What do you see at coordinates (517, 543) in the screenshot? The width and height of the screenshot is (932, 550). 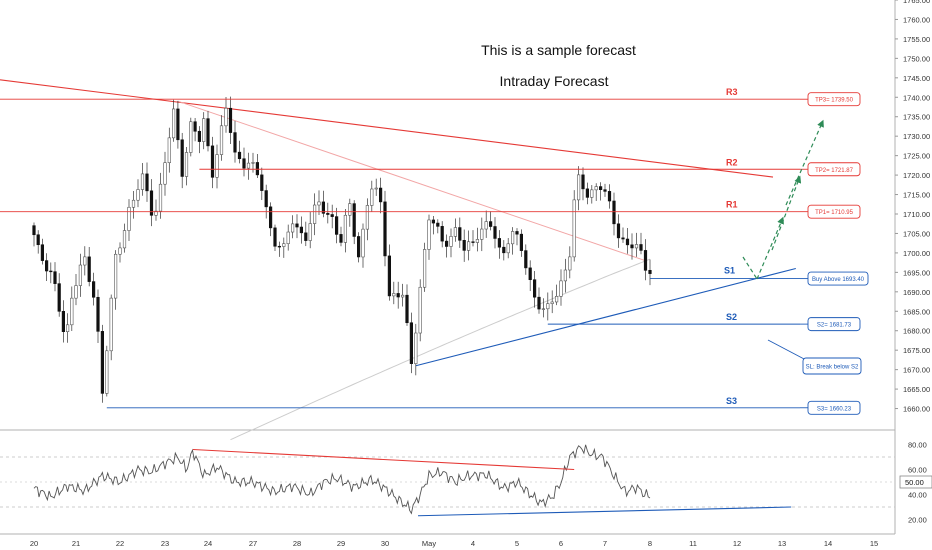 I see `date-tick-label: 5` at bounding box center [517, 543].